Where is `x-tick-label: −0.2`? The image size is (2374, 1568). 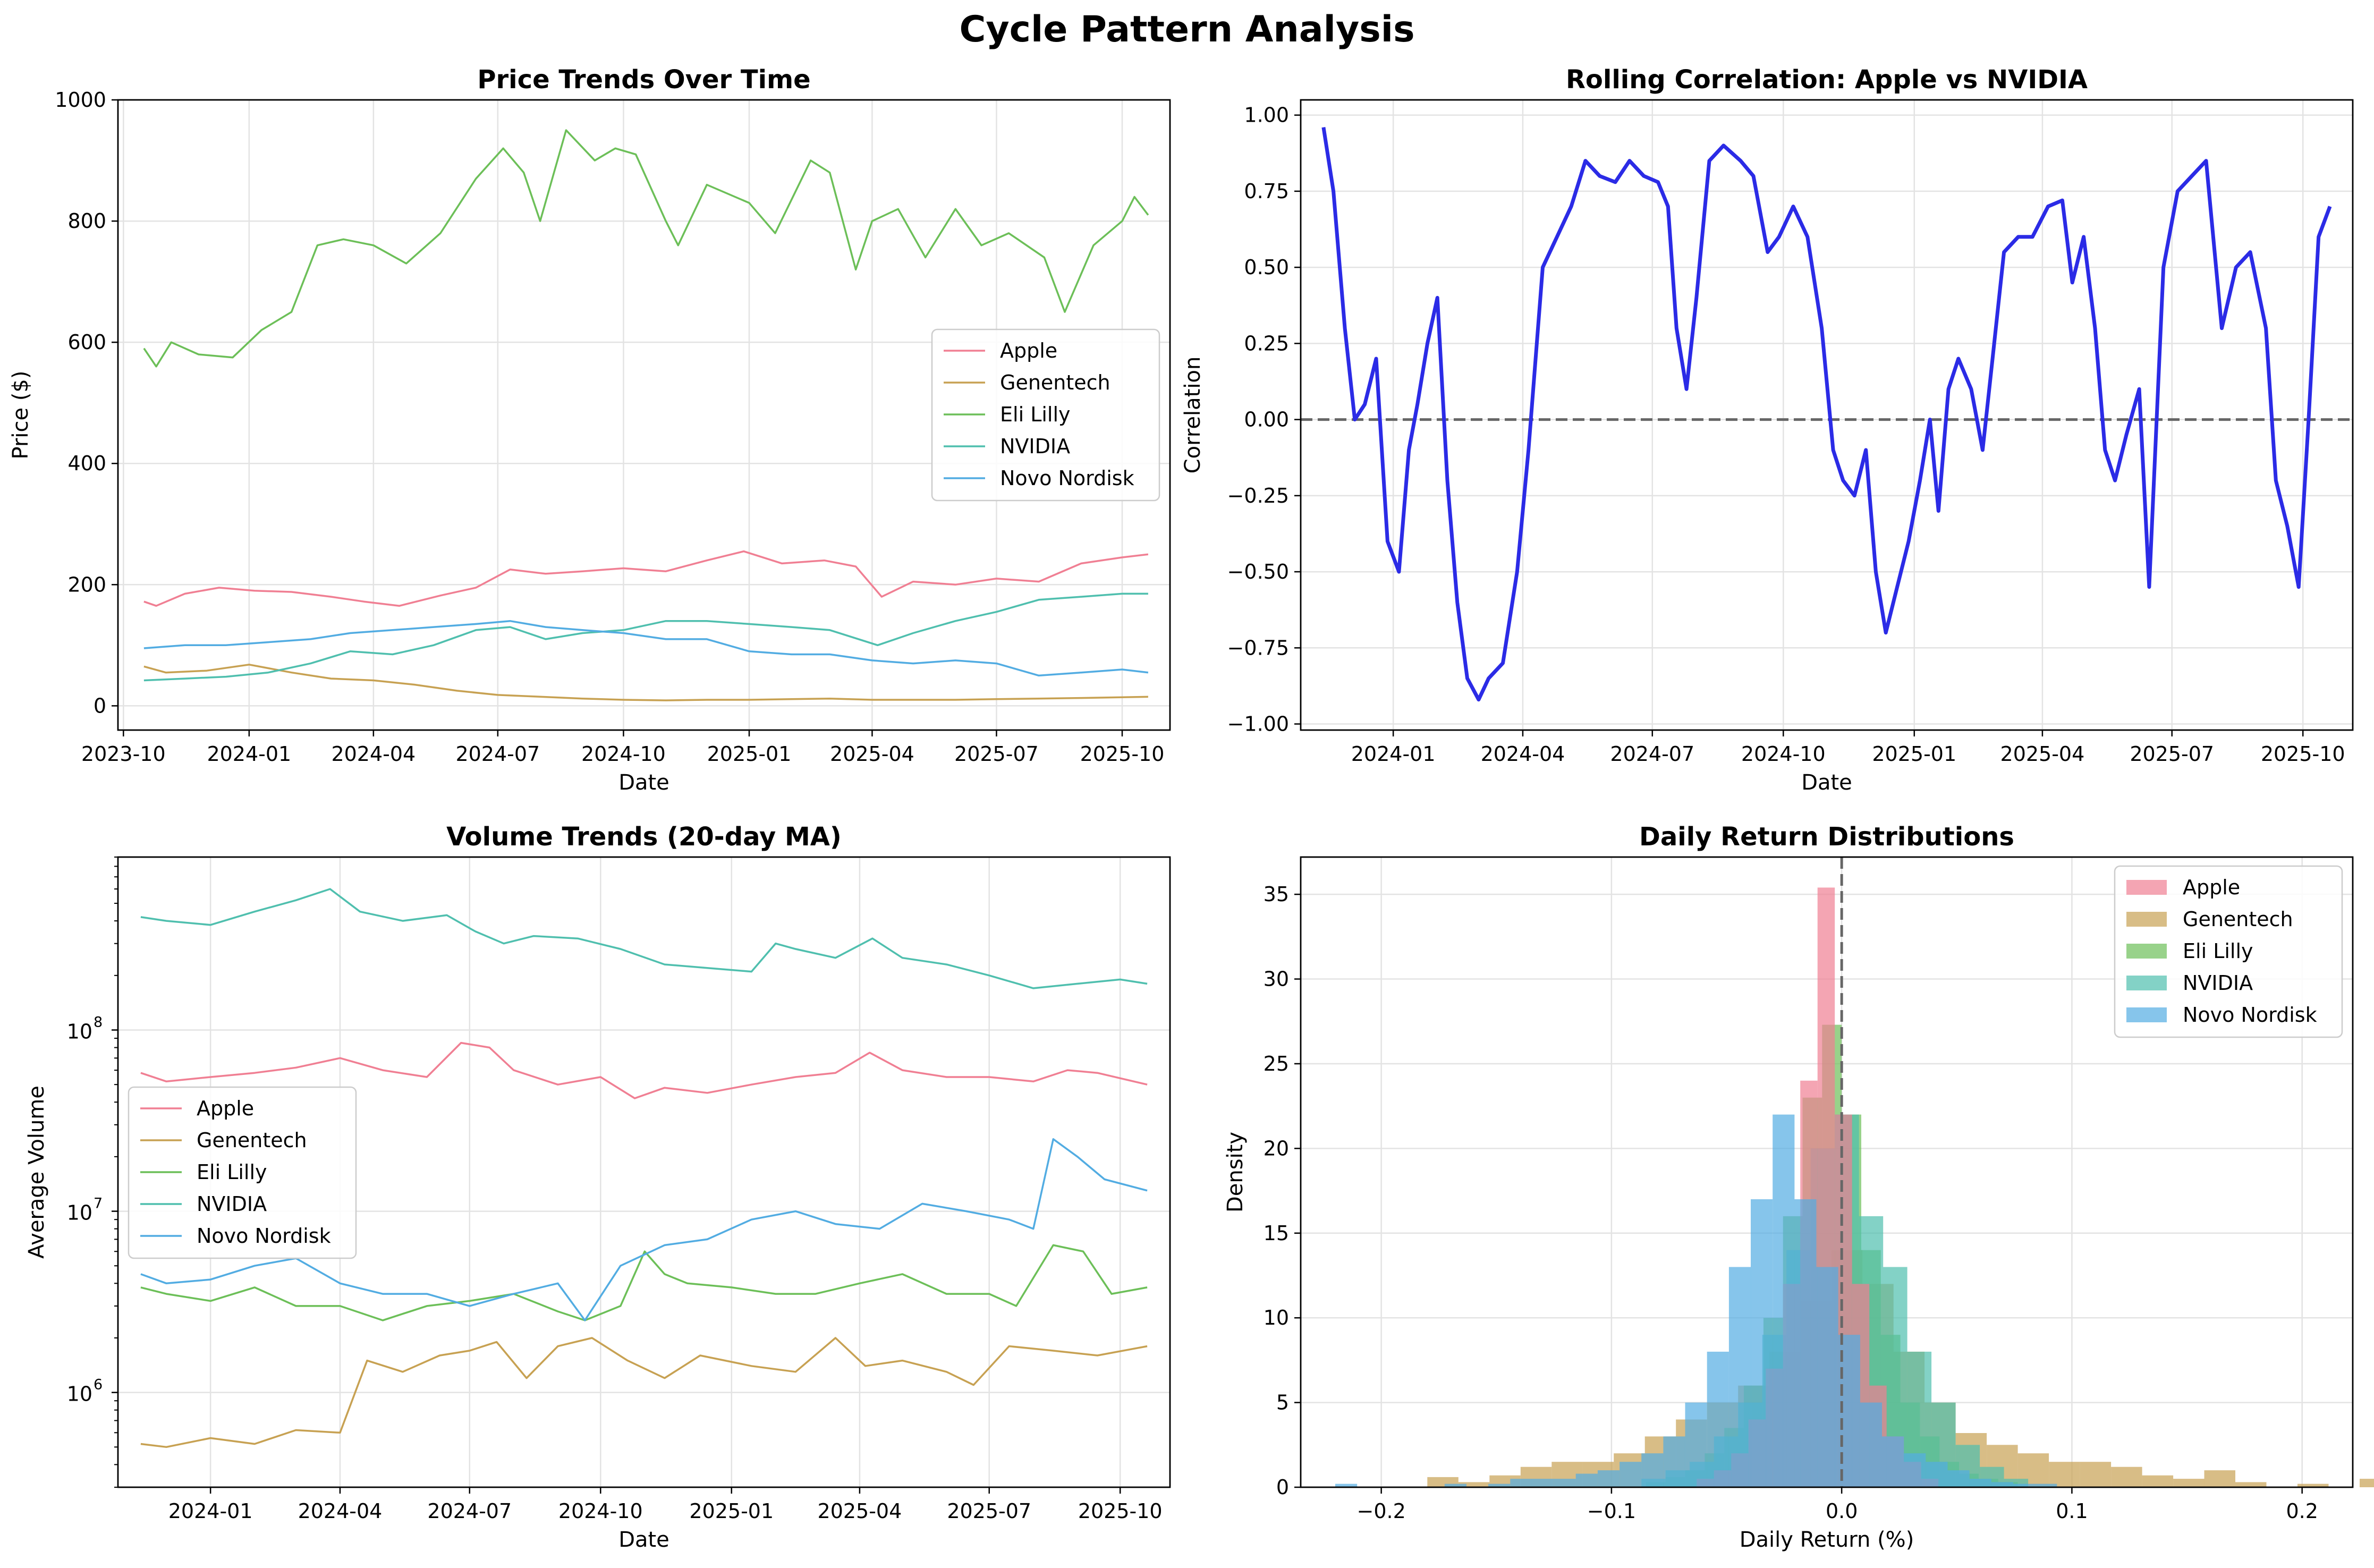 x-tick-label: −0.2 is located at coordinates (1381, 1511).